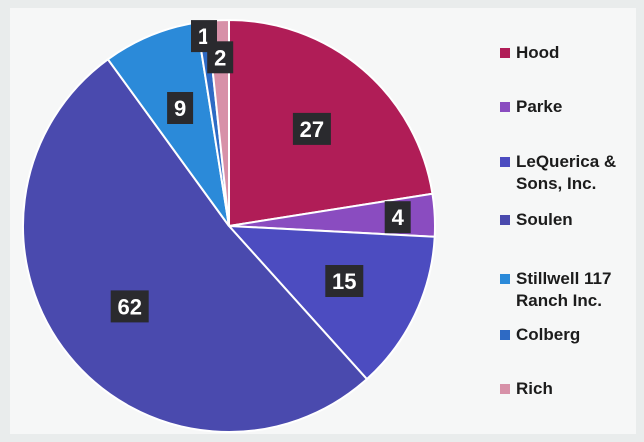 This screenshot has height=442, width=644. What do you see at coordinates (505, 53) in the screenshot?
I see `legend-swatch-hood` at bounding box center [505, 53].